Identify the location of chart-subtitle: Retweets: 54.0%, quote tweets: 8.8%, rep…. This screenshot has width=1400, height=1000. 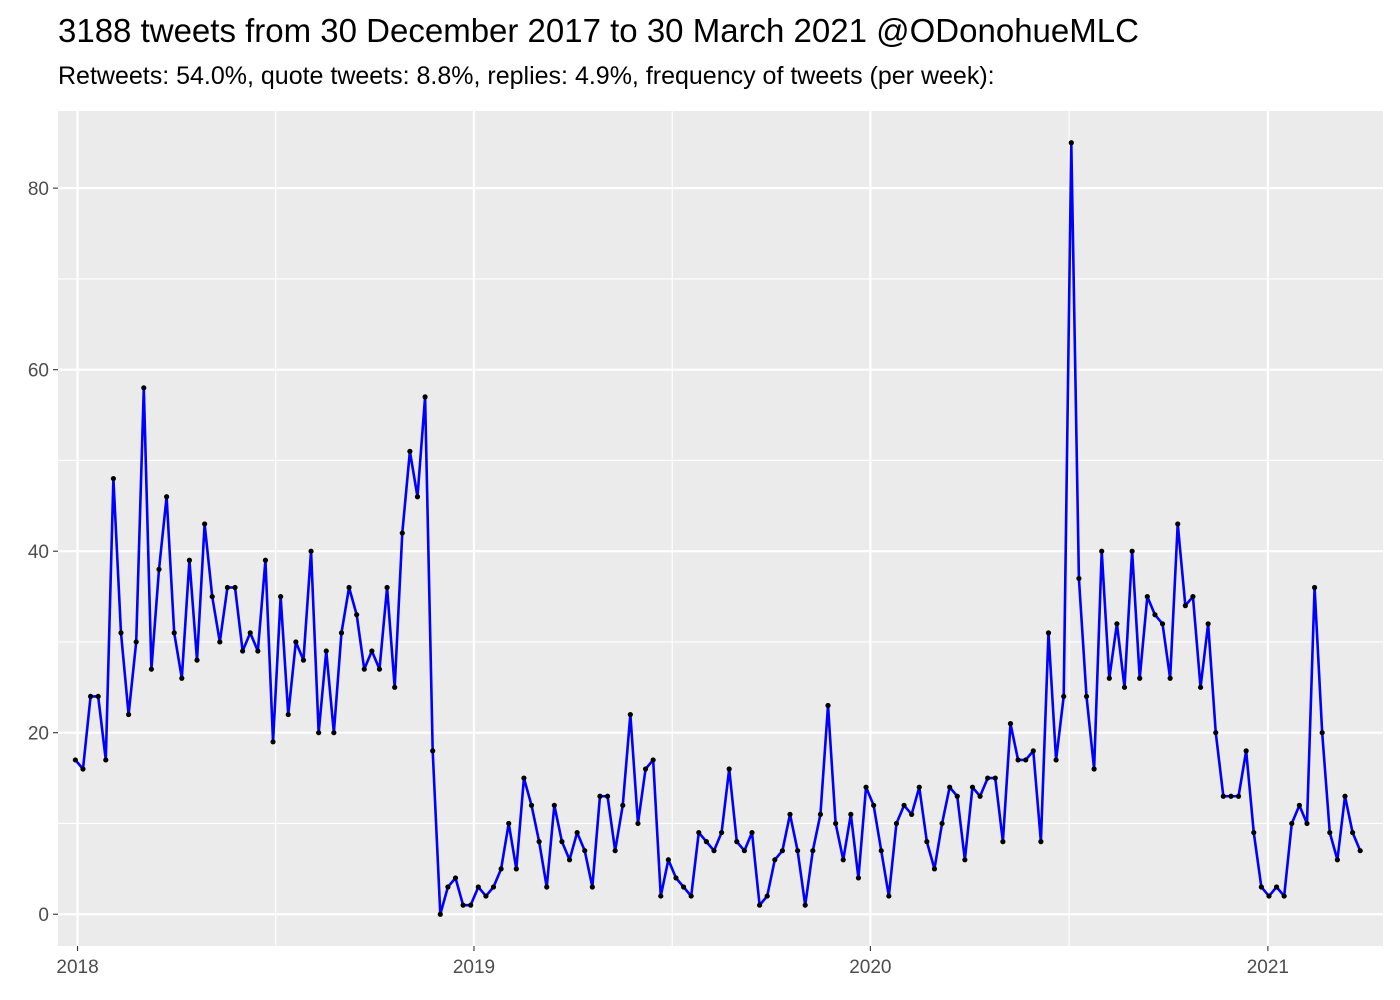
(526, 76).